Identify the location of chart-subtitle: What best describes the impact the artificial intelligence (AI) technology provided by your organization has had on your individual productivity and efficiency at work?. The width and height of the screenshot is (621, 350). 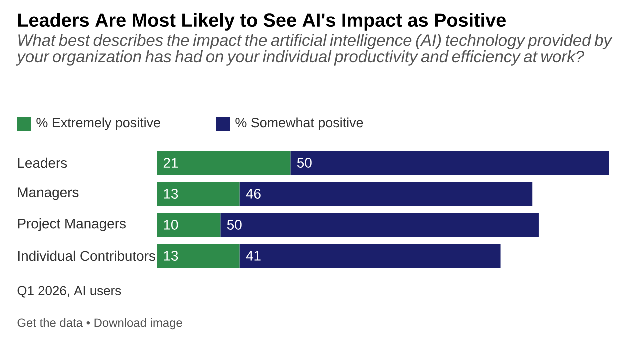
(314, 50).